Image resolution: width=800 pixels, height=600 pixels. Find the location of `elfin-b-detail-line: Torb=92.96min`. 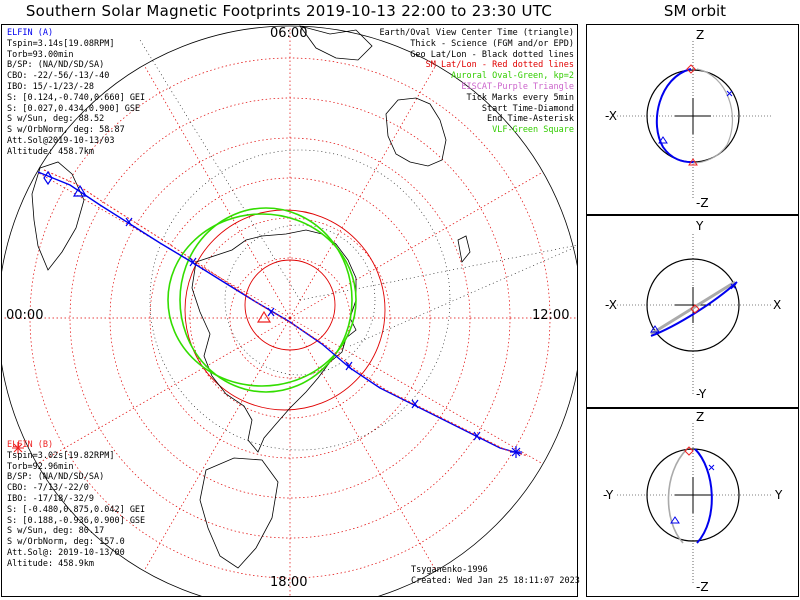

elfin-b-detail-line: Torb=92.96min is located at coordinates (40, 466).